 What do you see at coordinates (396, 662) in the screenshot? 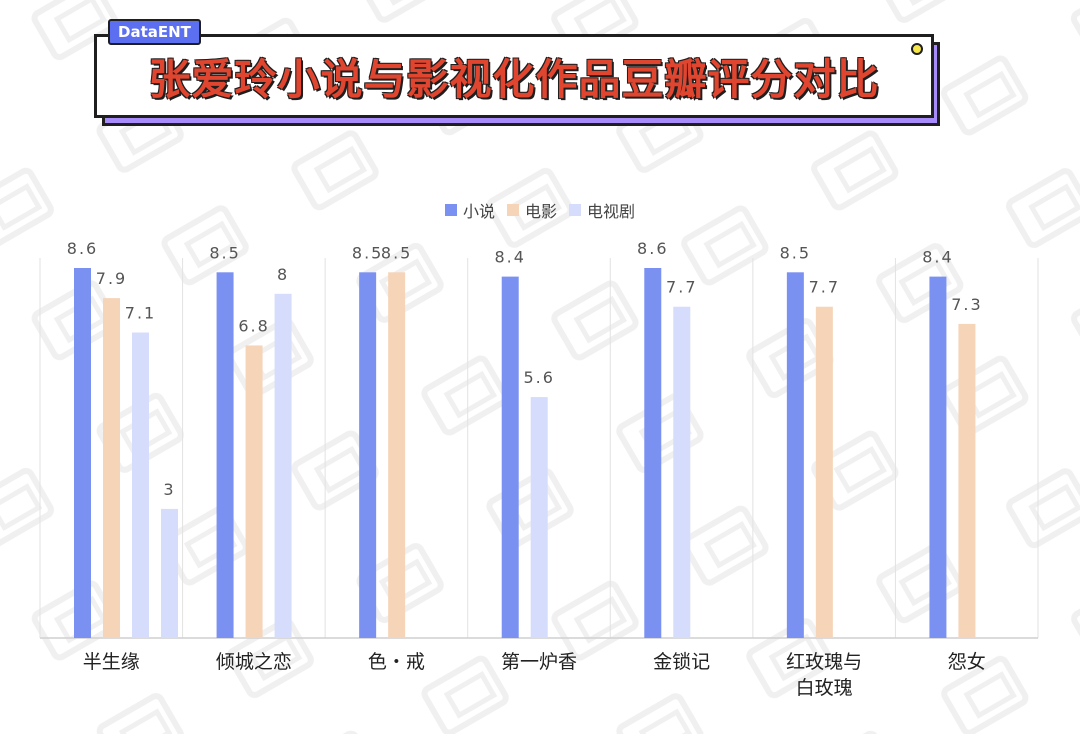
I see `category-label: 色・戒` at bounding box center [396, 662].